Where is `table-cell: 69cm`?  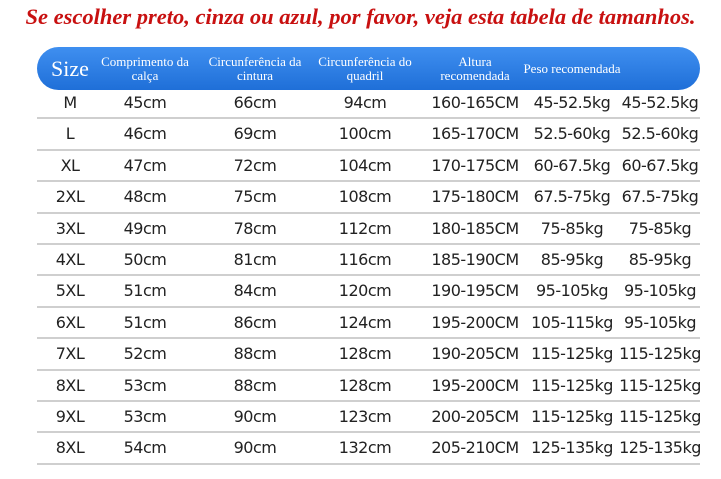
table-cell: 69cm is located at coordinates (255, 134).